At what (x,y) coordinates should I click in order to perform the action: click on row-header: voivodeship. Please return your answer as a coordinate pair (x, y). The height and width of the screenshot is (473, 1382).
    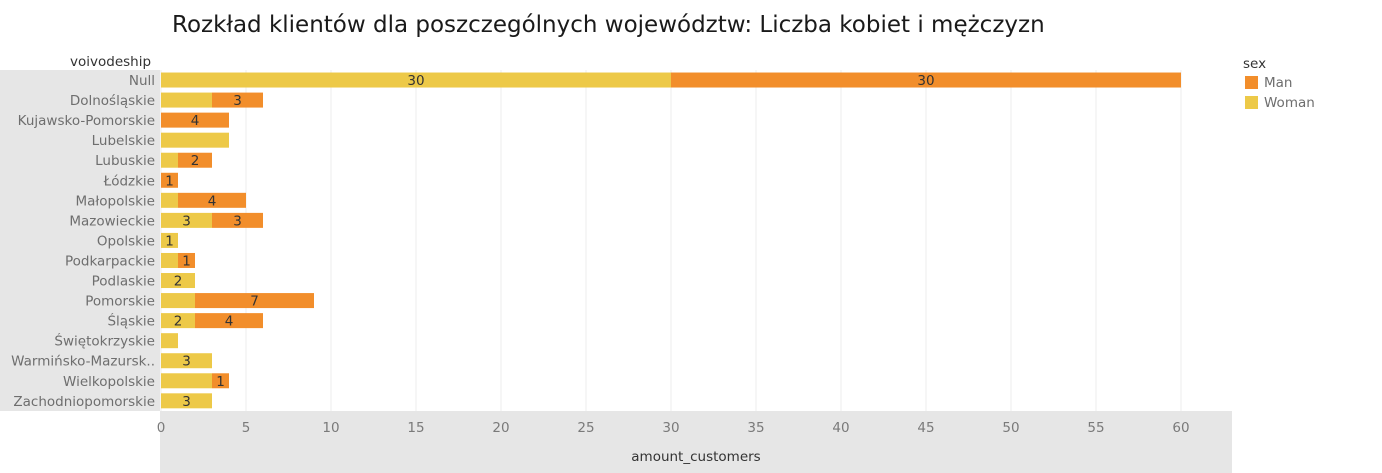
    Looking at the image, I should click on (110, 62).